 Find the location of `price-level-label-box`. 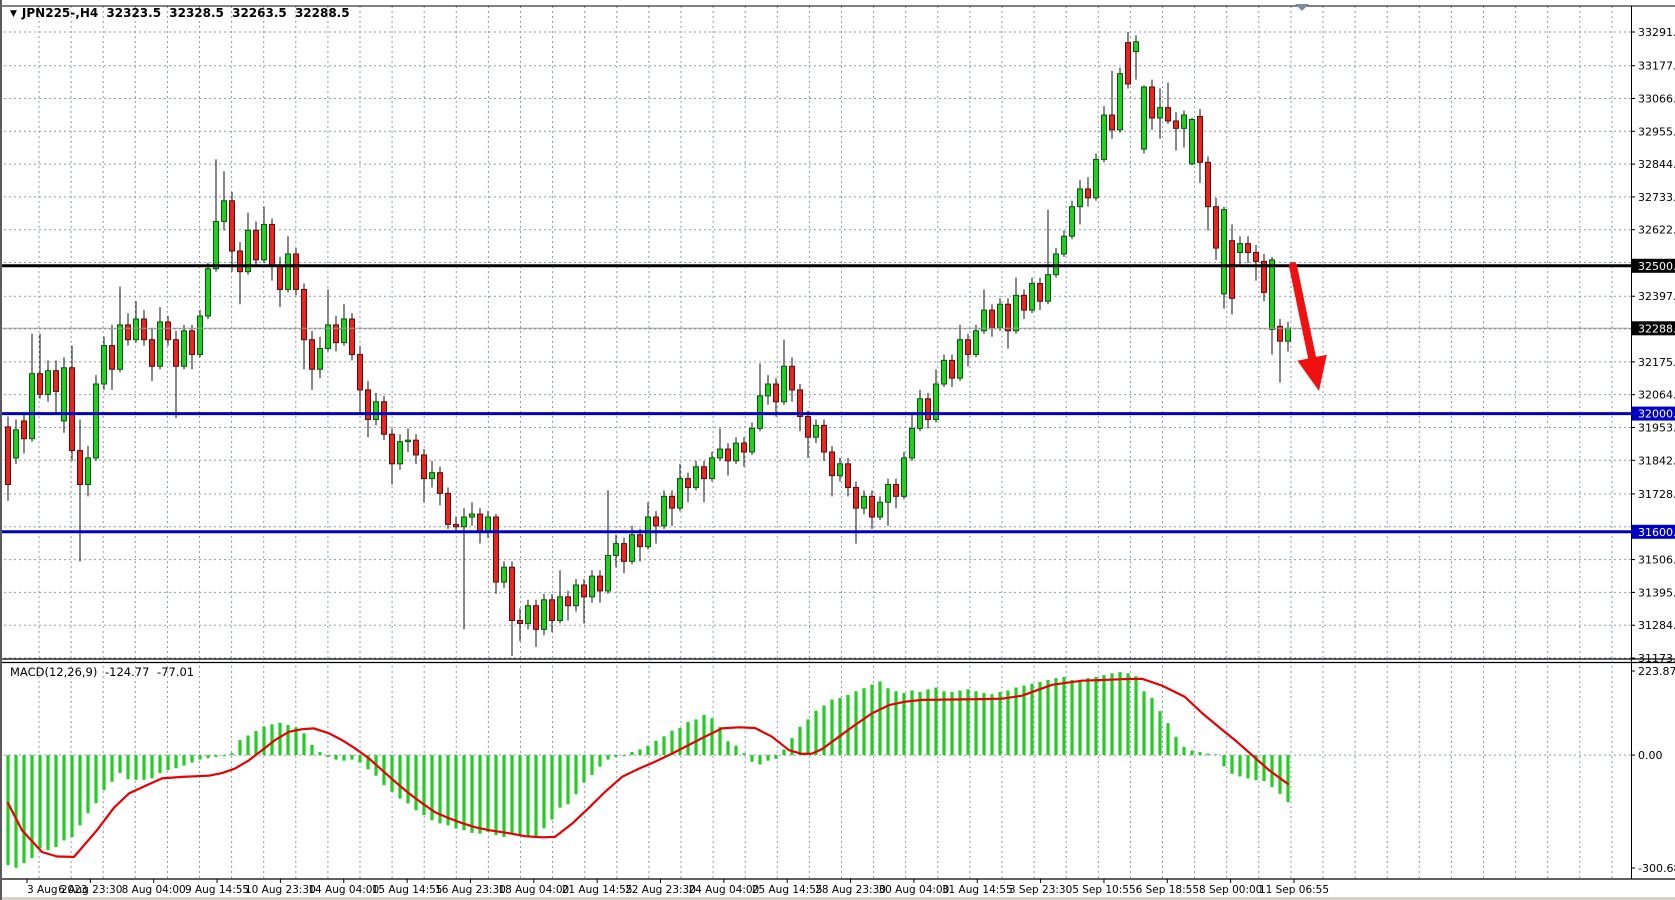

price-level-label-box is located at coordinates (1653, 265).